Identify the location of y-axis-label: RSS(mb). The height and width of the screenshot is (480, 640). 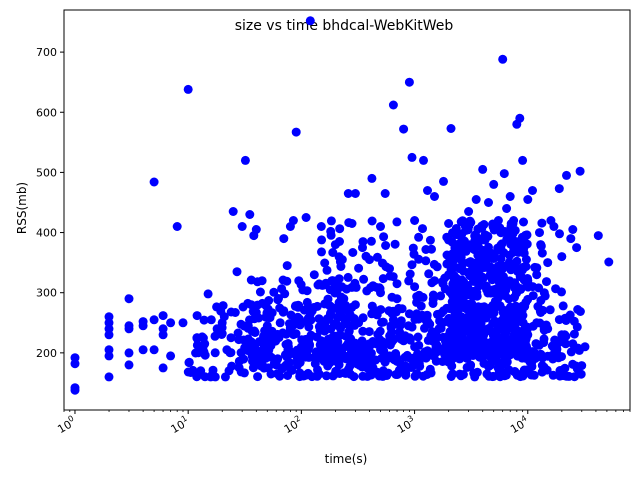
(22, 208).